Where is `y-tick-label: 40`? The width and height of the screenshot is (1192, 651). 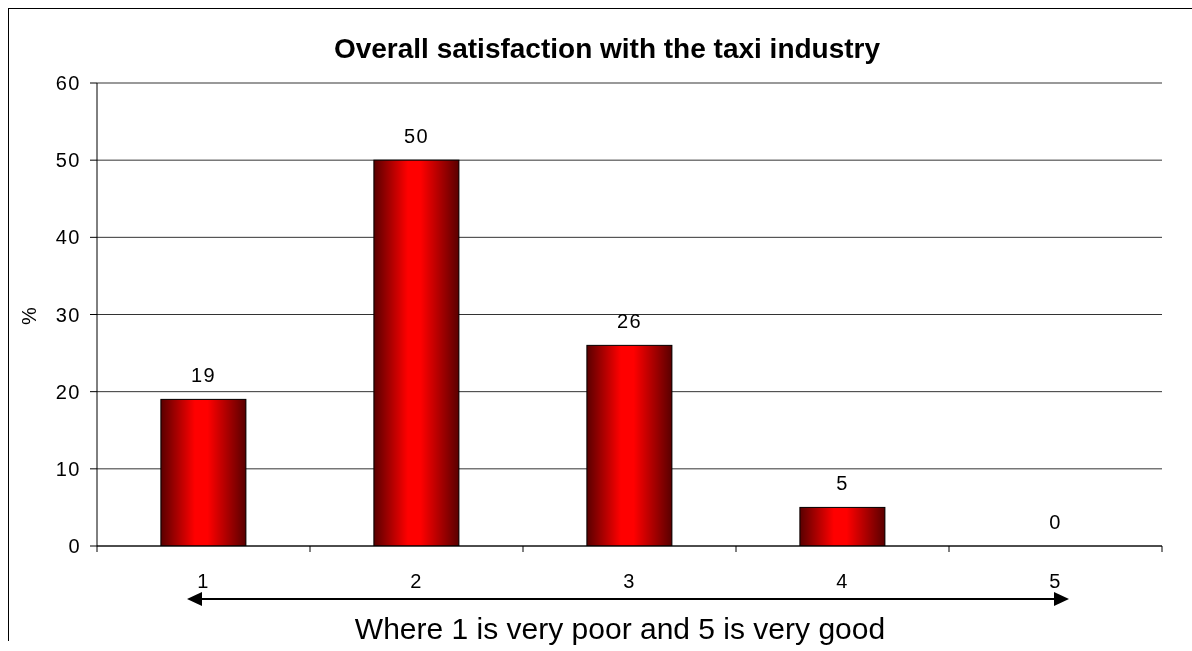
y-tick-label: 40 is located at coordinates (68, 237).